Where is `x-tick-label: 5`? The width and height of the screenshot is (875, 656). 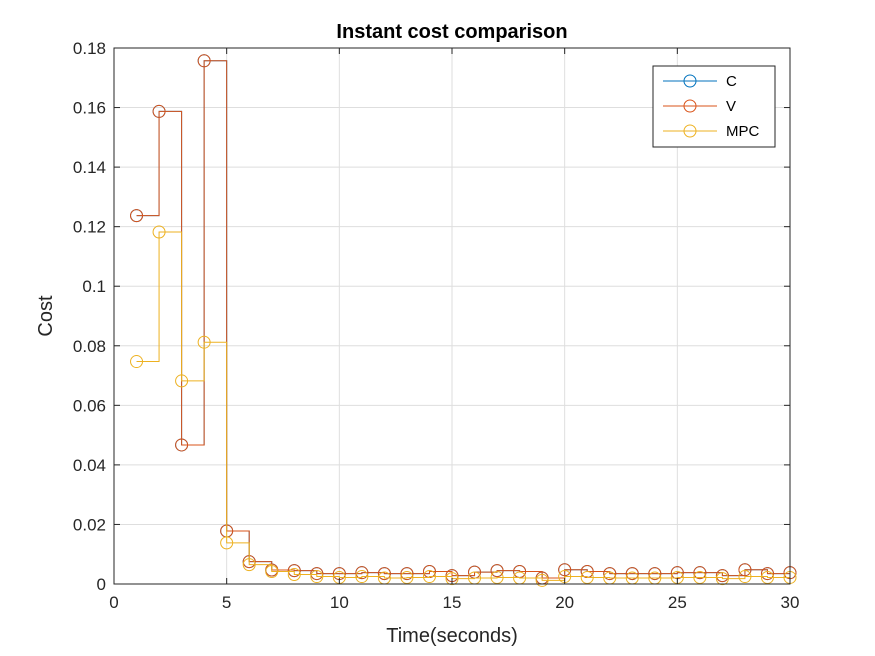 x-tick-label: 5 is located at coordinates (226, 602).